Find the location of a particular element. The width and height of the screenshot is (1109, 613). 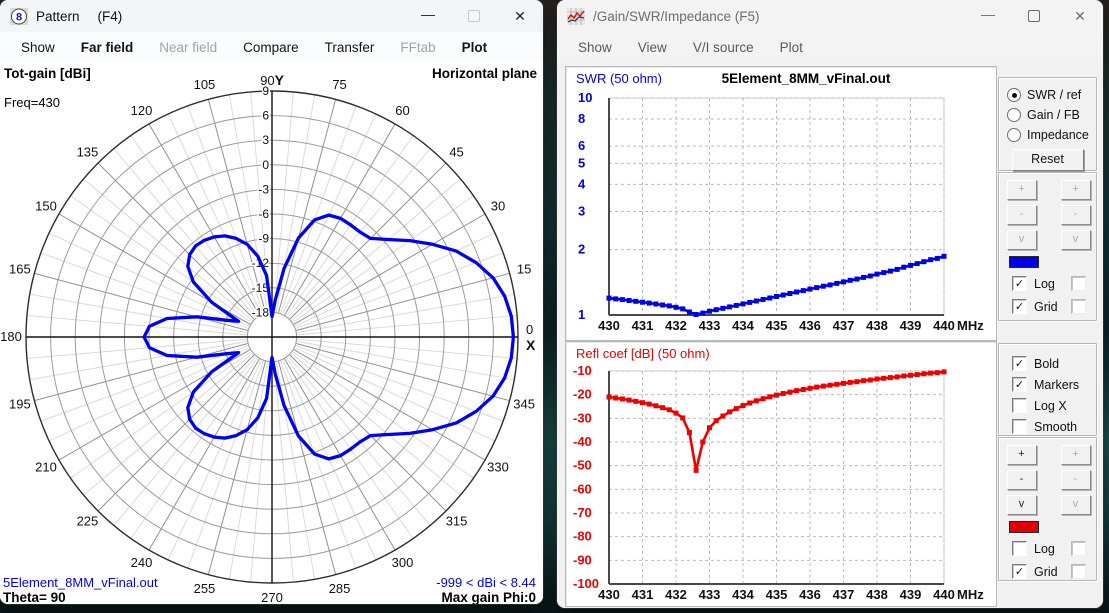

checkbox-row-log-swr: ✓ Log is located at coordinates (1054, 283).